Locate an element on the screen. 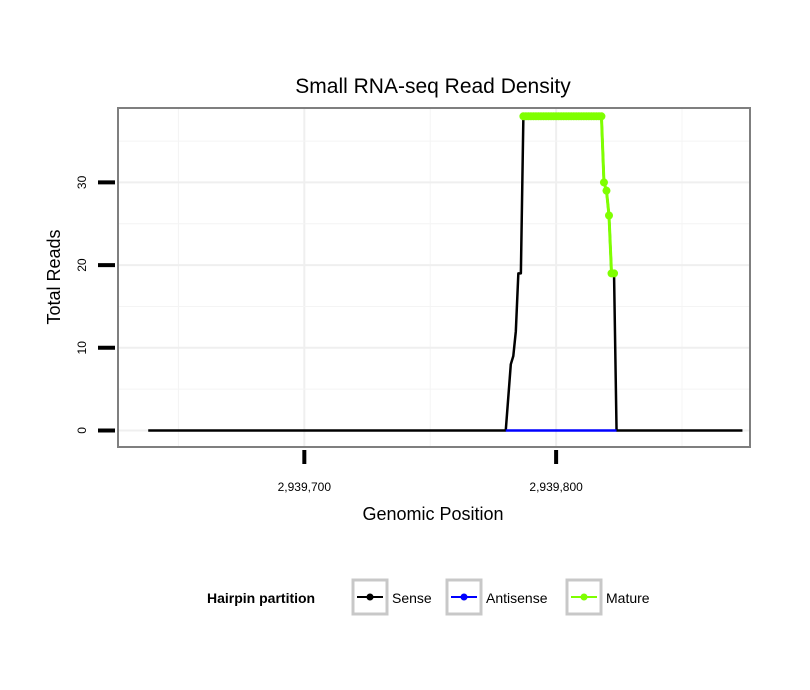 This screenshot has width=810, height=690. y-tick-label: 20 is located at coordinates (82, 265).